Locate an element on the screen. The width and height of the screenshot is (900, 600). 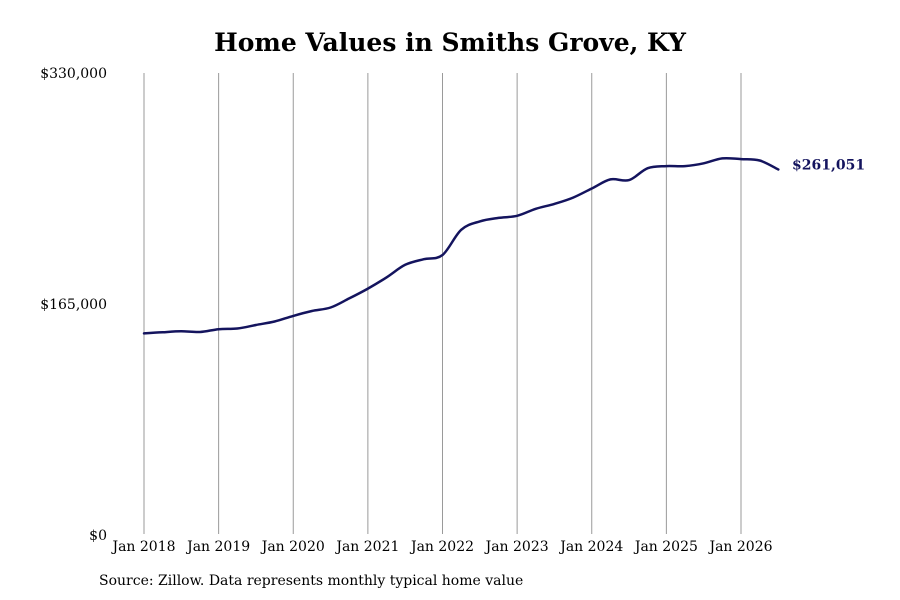
y-tick-label: $165,000 is located at coordinates (73, 305).